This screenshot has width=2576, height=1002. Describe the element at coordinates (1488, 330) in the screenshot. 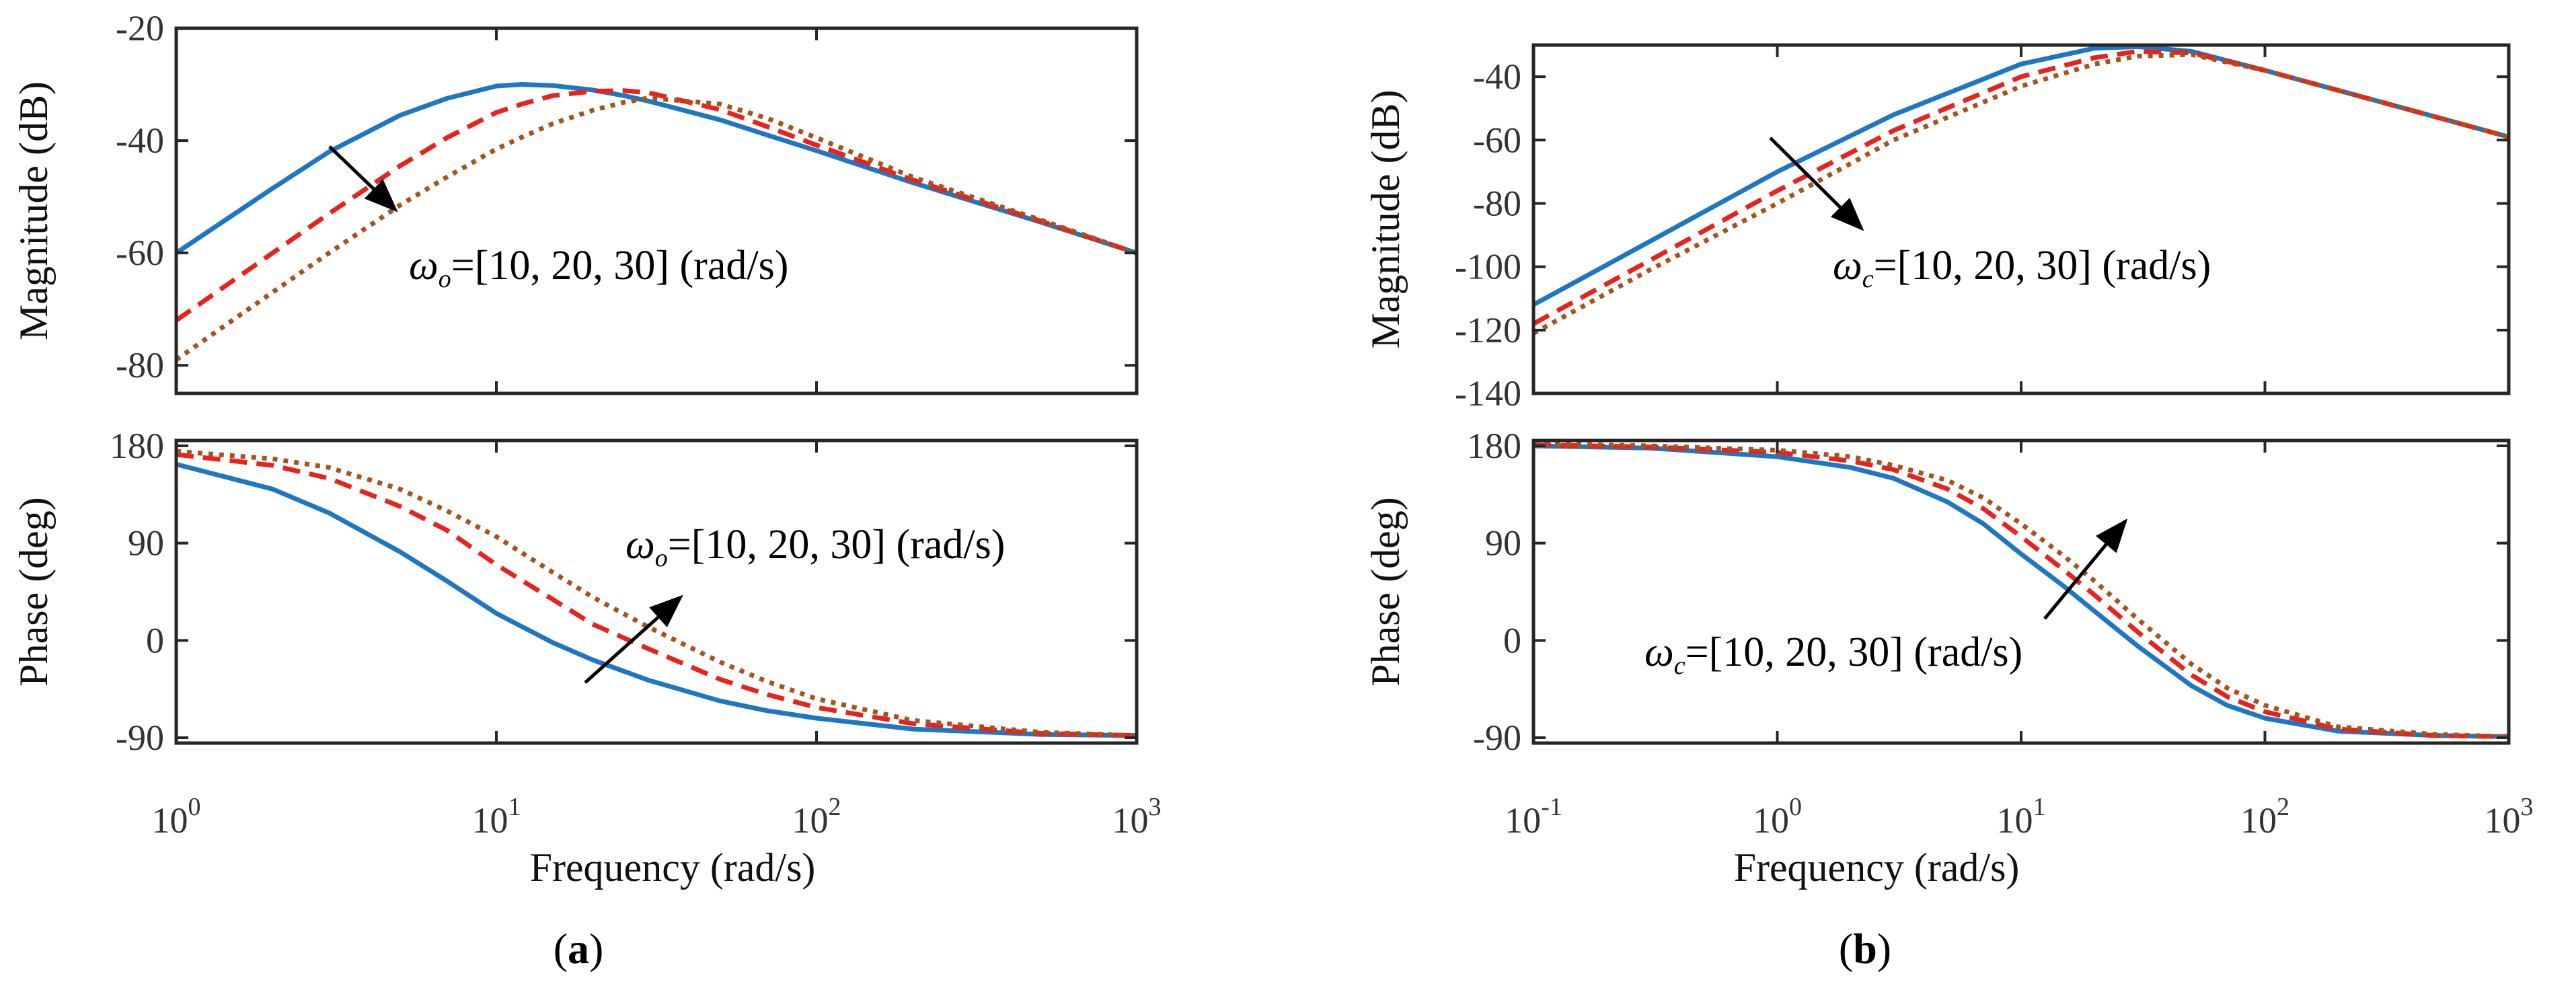

I see `y-tick-label: -120` at that location.